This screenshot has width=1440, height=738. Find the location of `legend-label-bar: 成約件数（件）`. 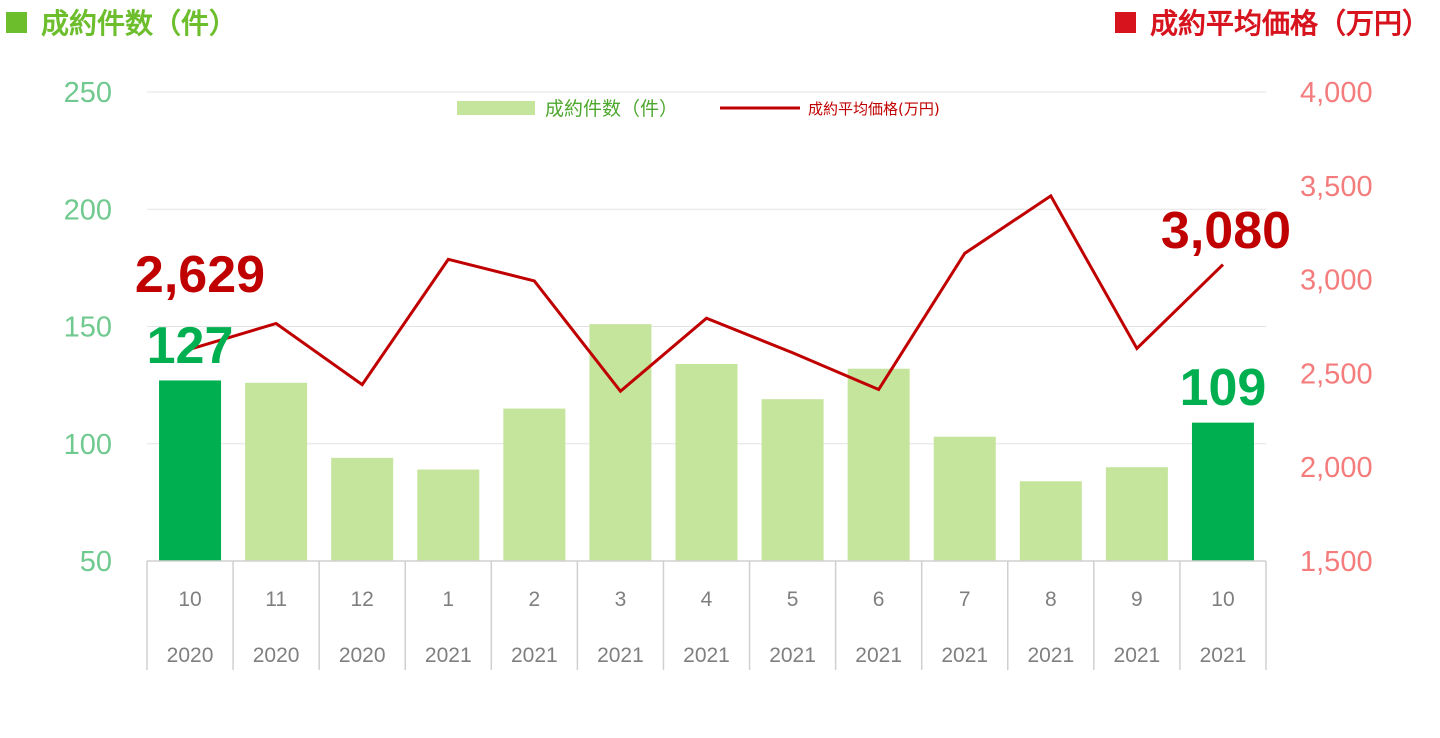

legend-label-bar: 成約件数（件） is located at coordinates (611, 109).